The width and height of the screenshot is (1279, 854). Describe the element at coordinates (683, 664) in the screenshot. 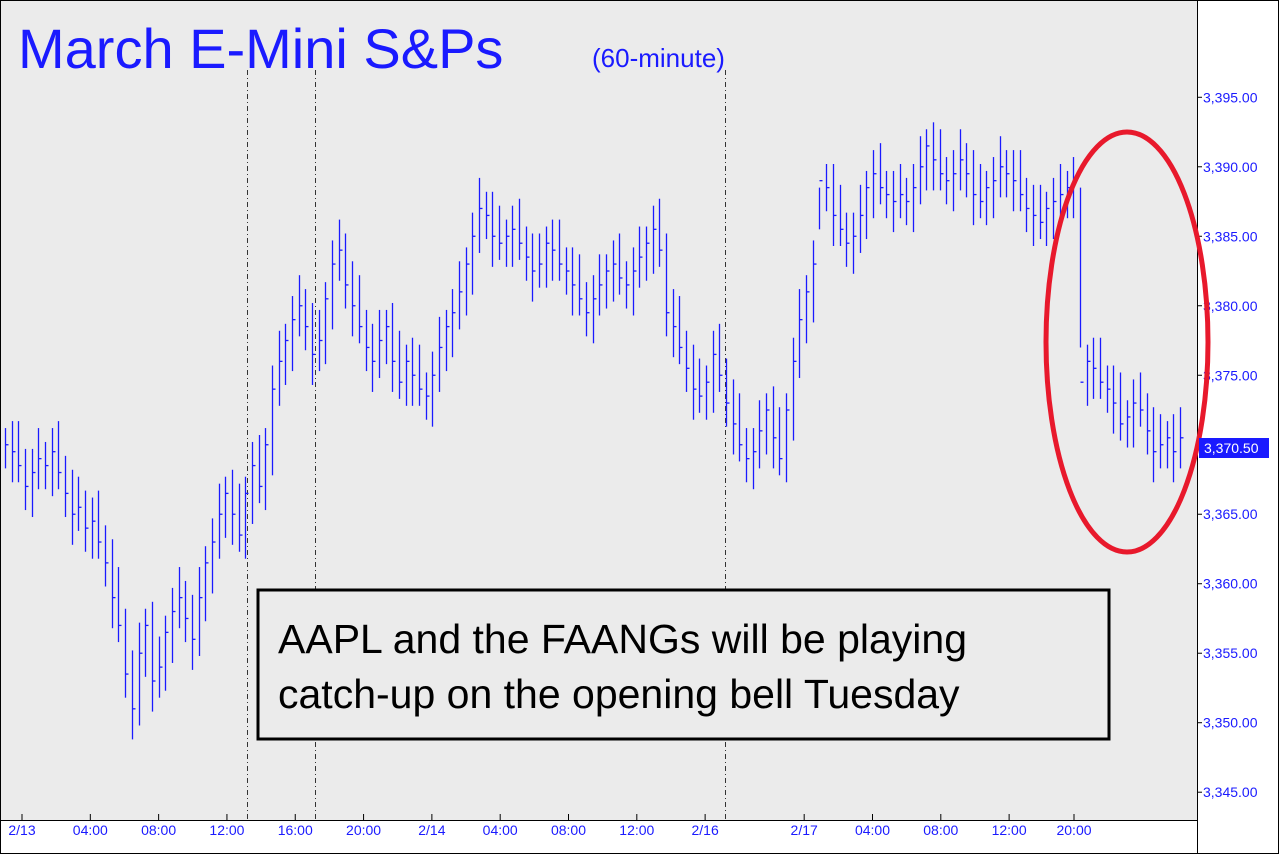

I see `annotation-frame` at that location.